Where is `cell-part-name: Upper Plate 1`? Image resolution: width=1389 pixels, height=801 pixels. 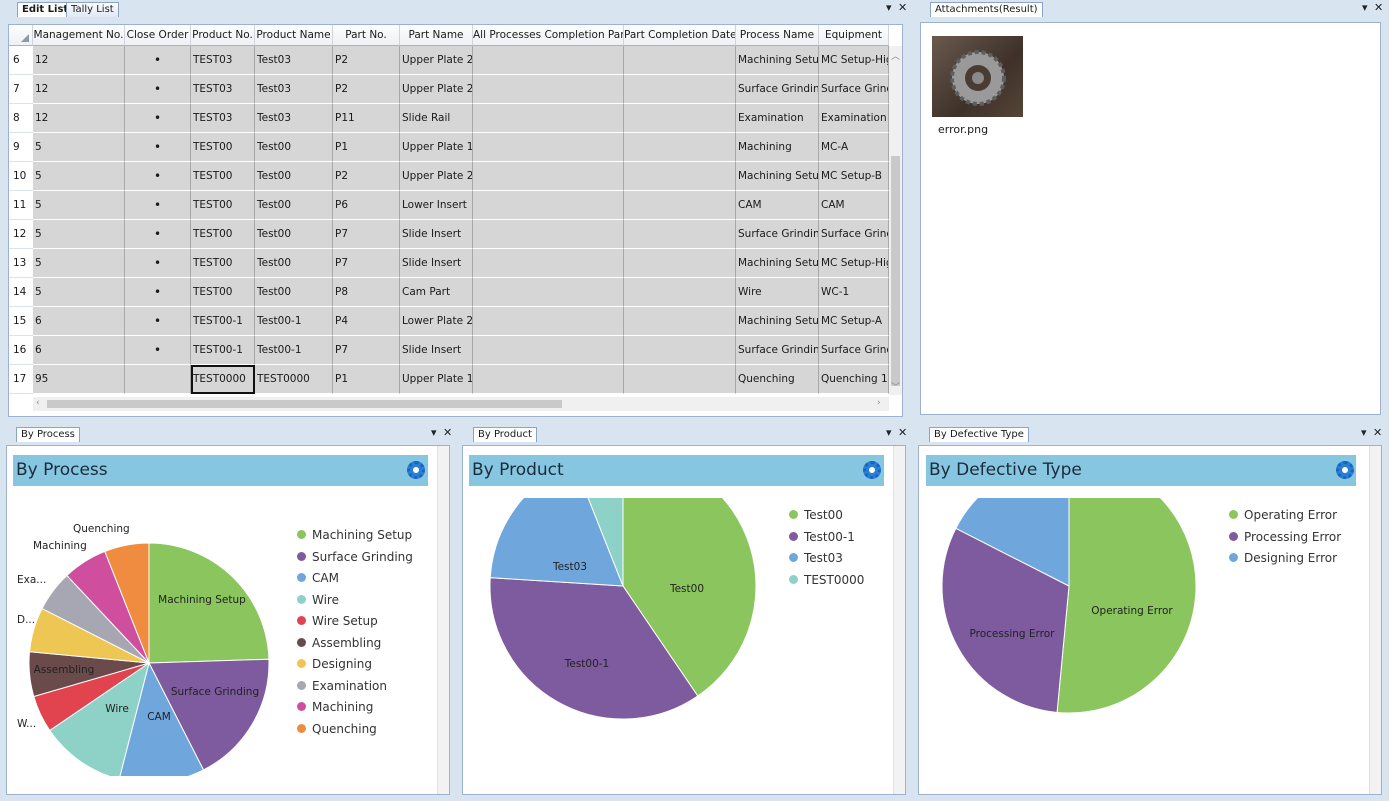
cell-part-name: Upper Plate 1 is located at coordinates (436, 147).